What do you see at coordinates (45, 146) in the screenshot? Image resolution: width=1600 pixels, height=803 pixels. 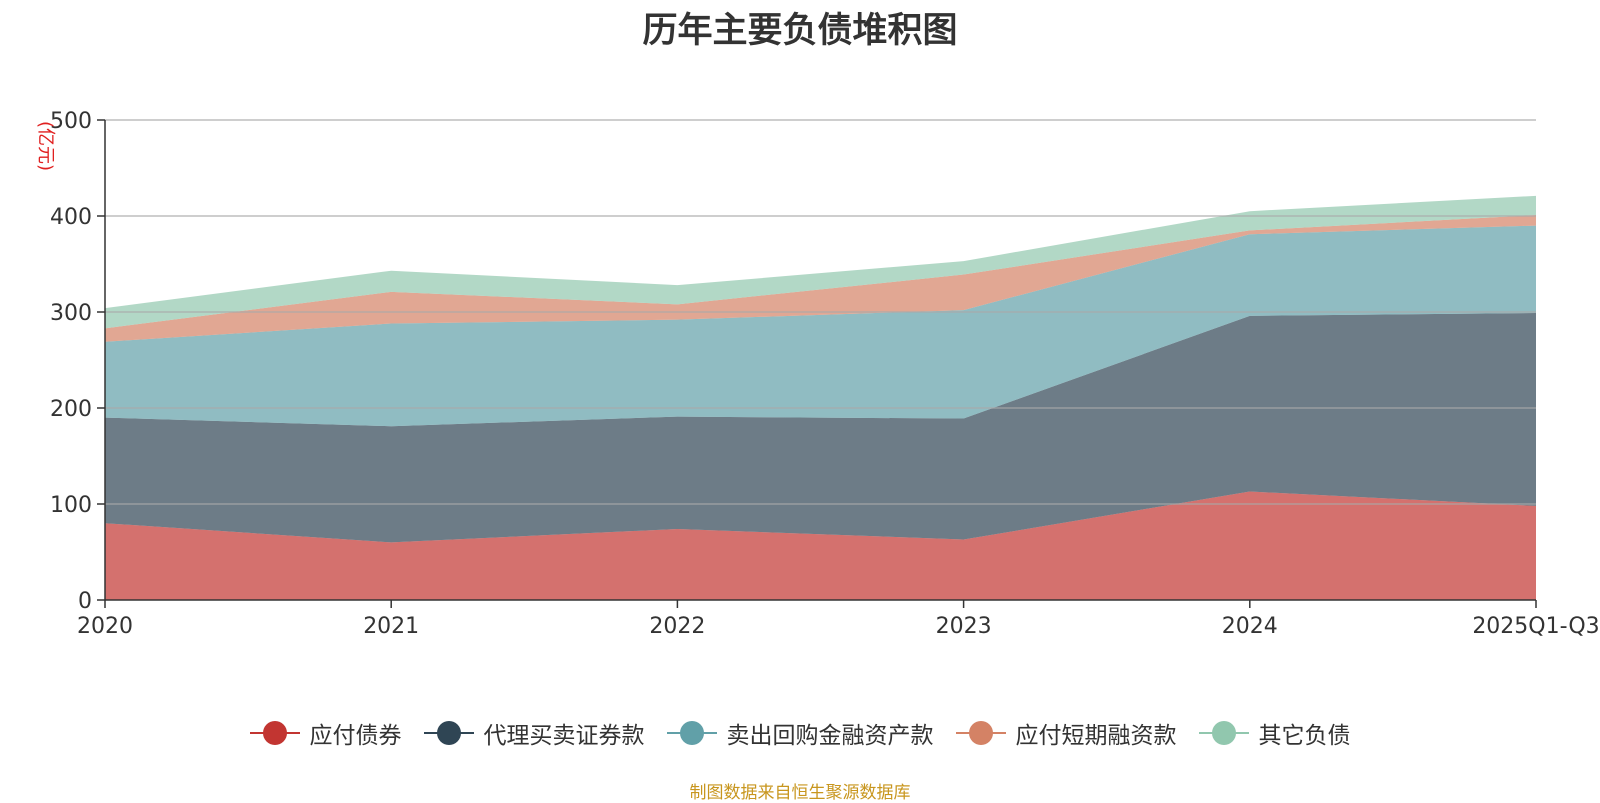 I see `y-unit-label: (亿元)` at bounding box center [45, 146].